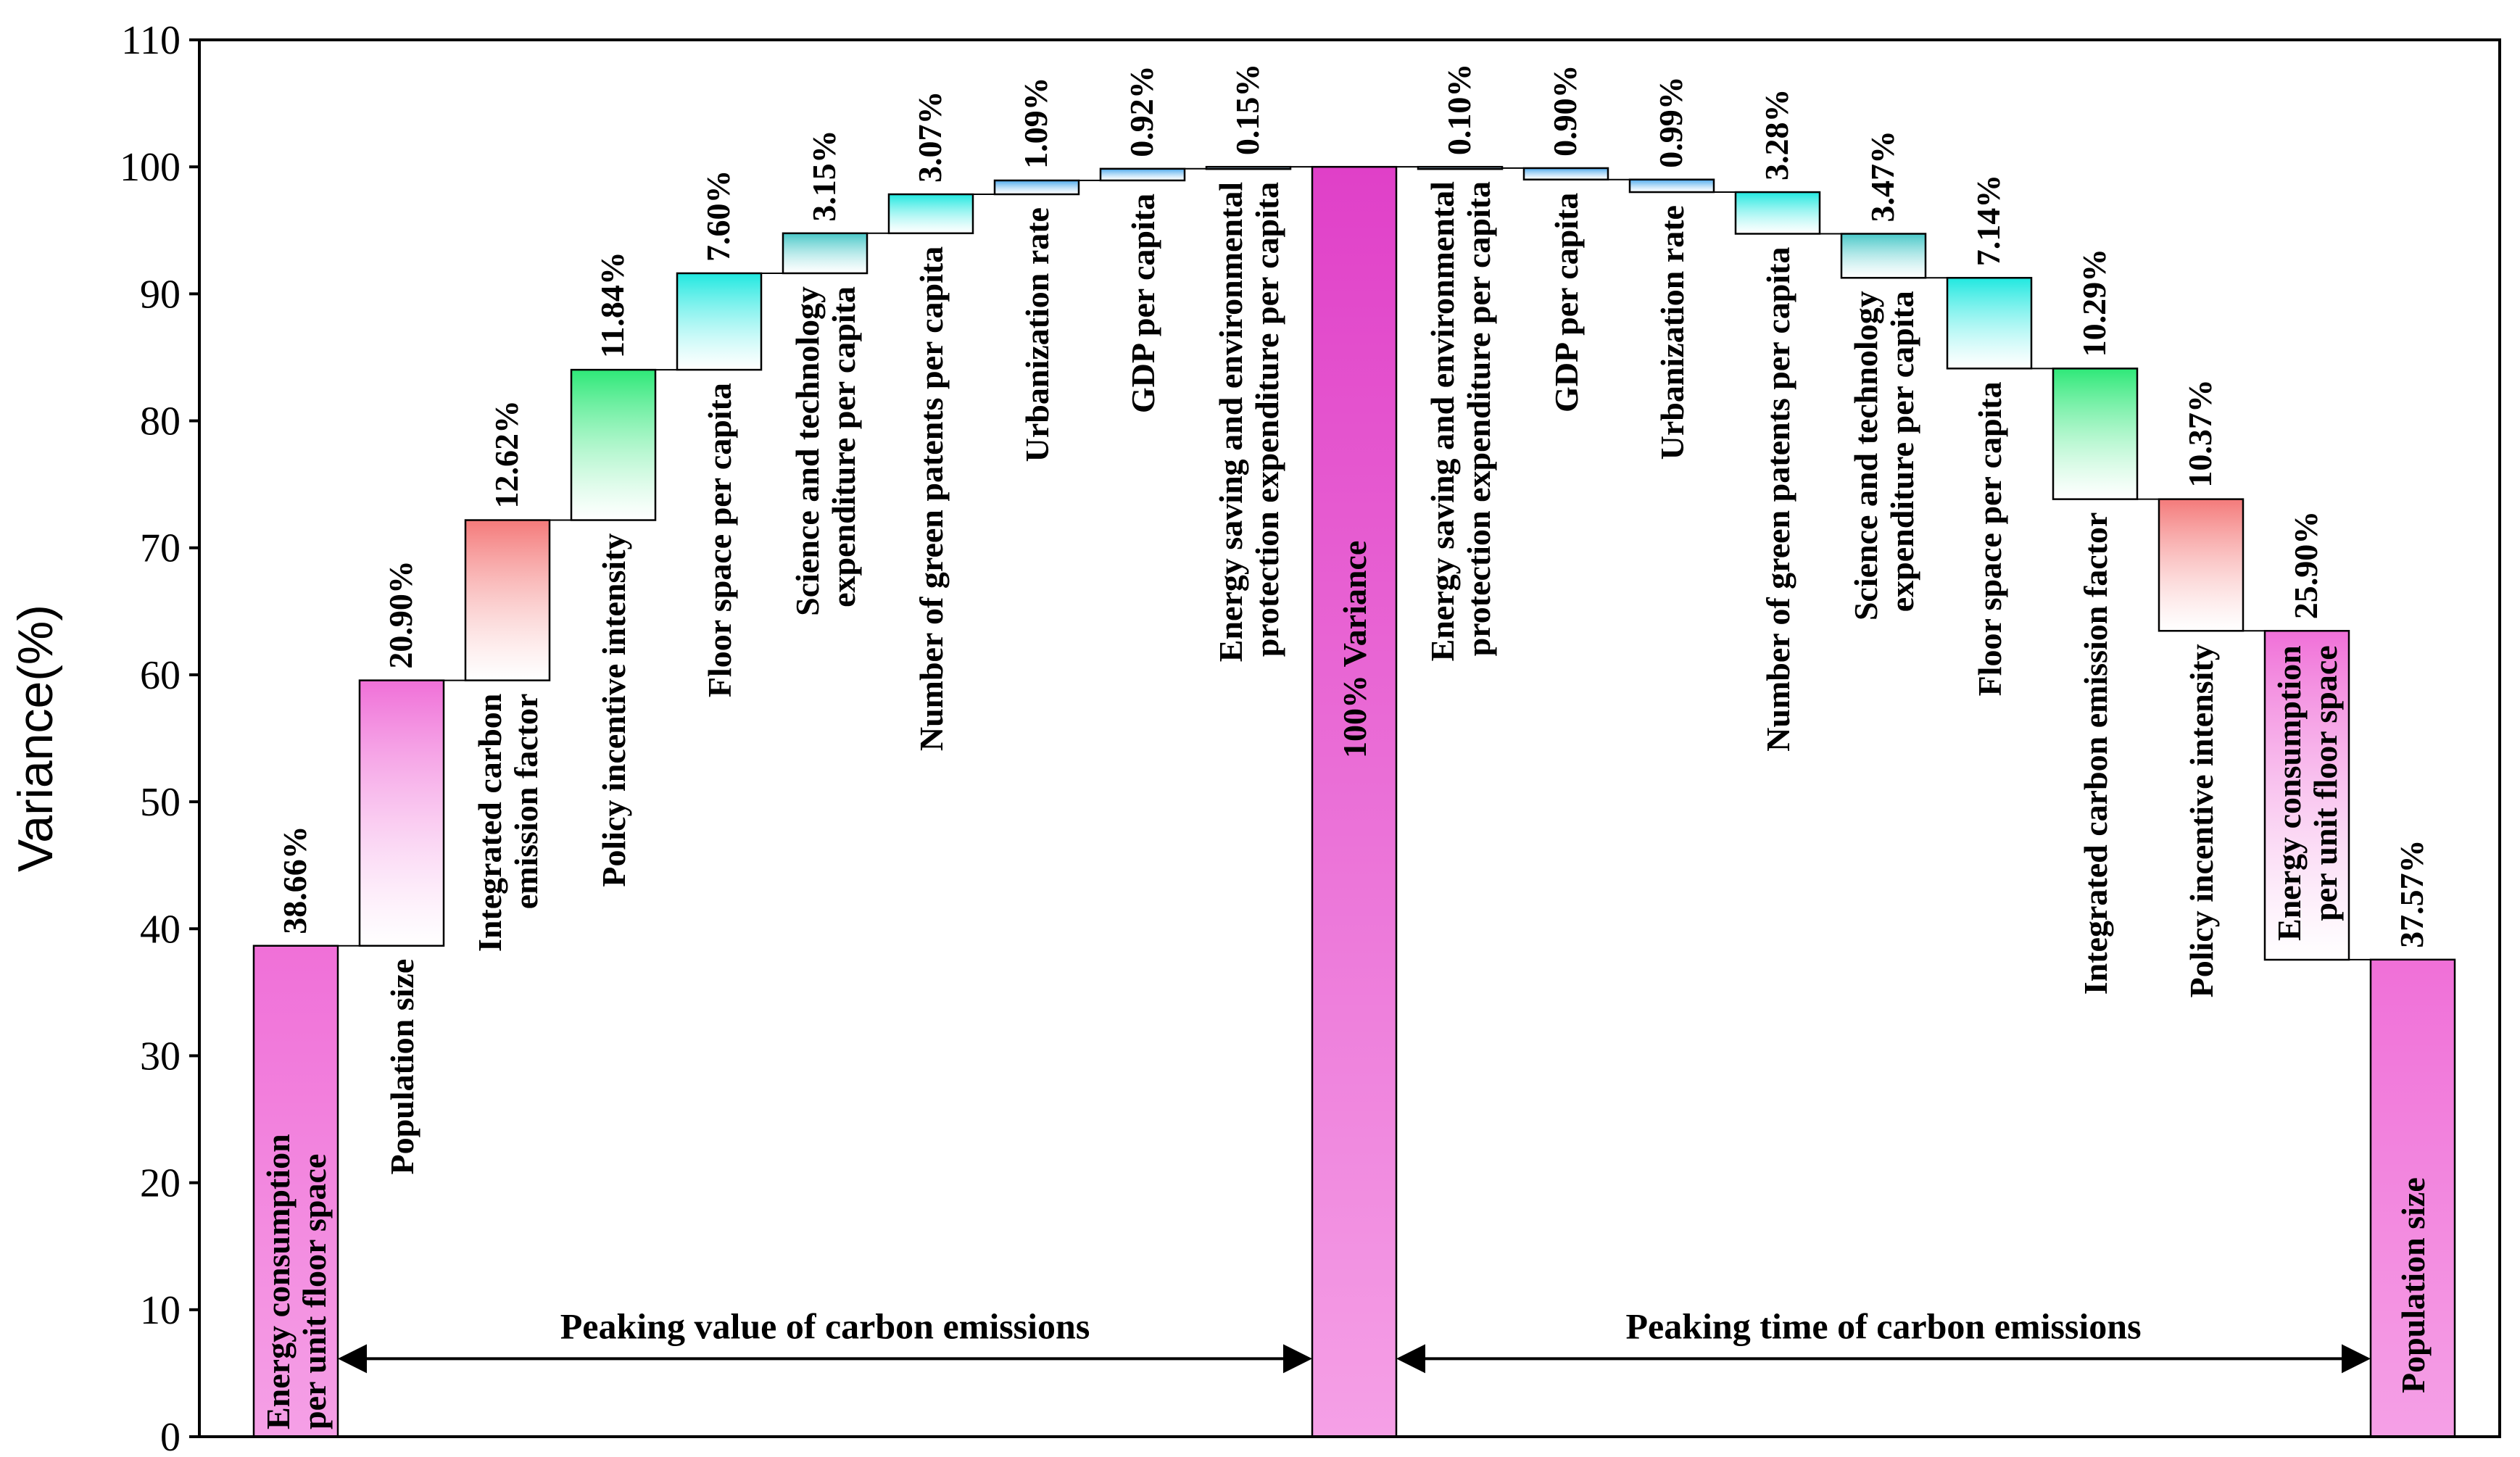 This screenshot has height=1457, width=2520. I want to click on value-label: 3.47%, so click(1882, 176).